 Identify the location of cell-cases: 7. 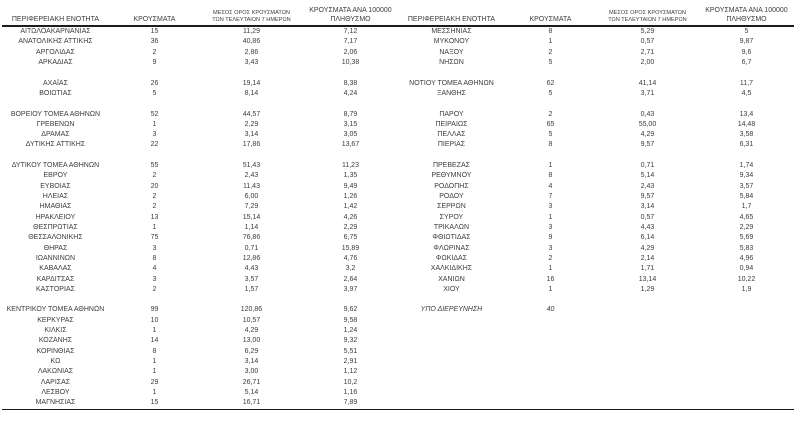
(550, 196).